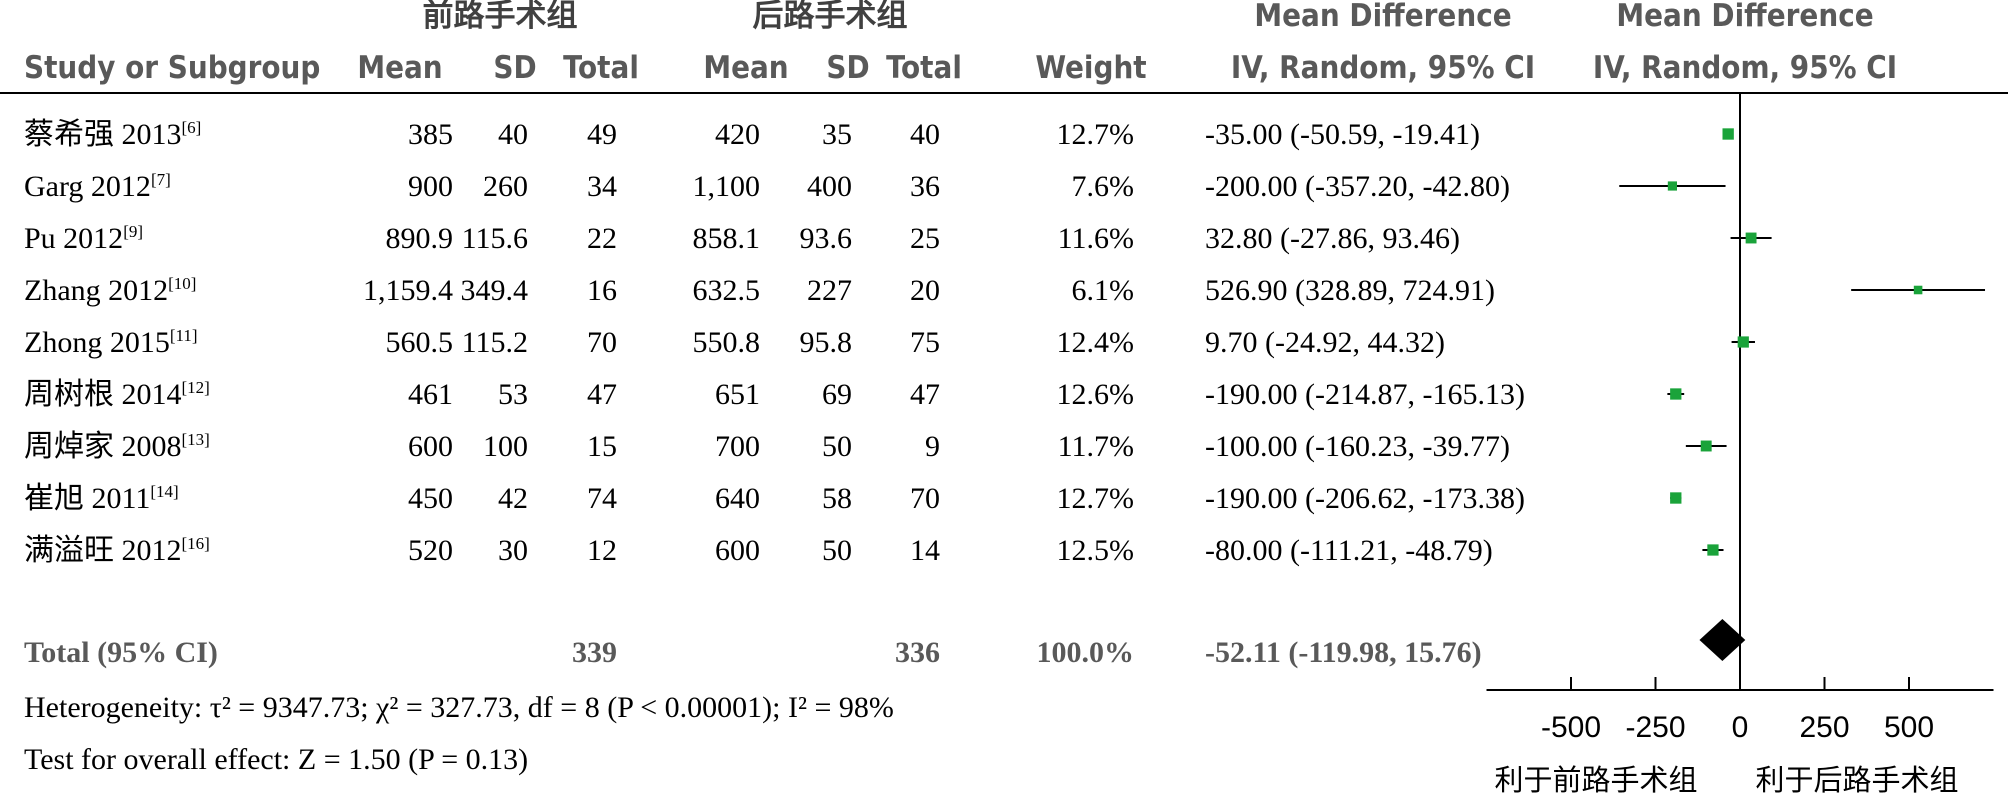 Image resolution: width=2008 pixels, height=794 pixels. Describe the element at coordinates (1350, 290) in the screenshot. I see `ci-text-cell: 526.90 (328.89, 724.91)` at that location.